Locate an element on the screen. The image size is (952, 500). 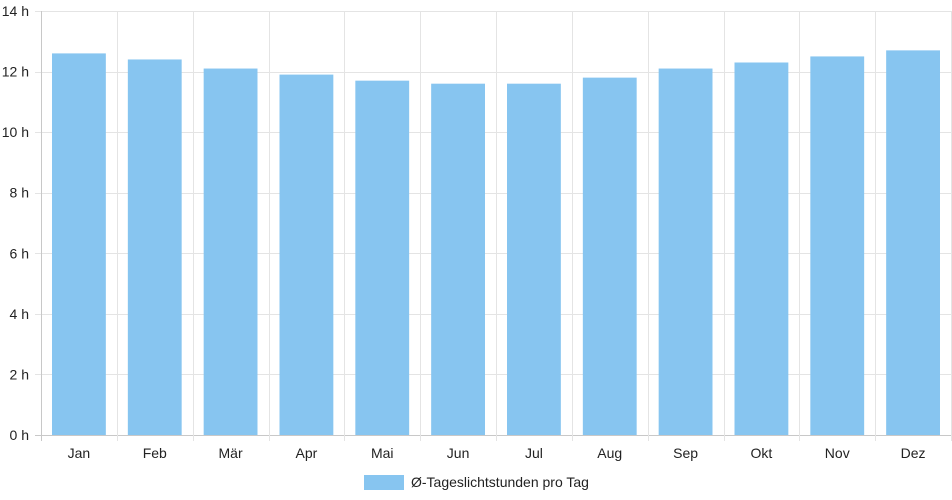
y-tick-label: 14 h is located at coordinates (15, 11).